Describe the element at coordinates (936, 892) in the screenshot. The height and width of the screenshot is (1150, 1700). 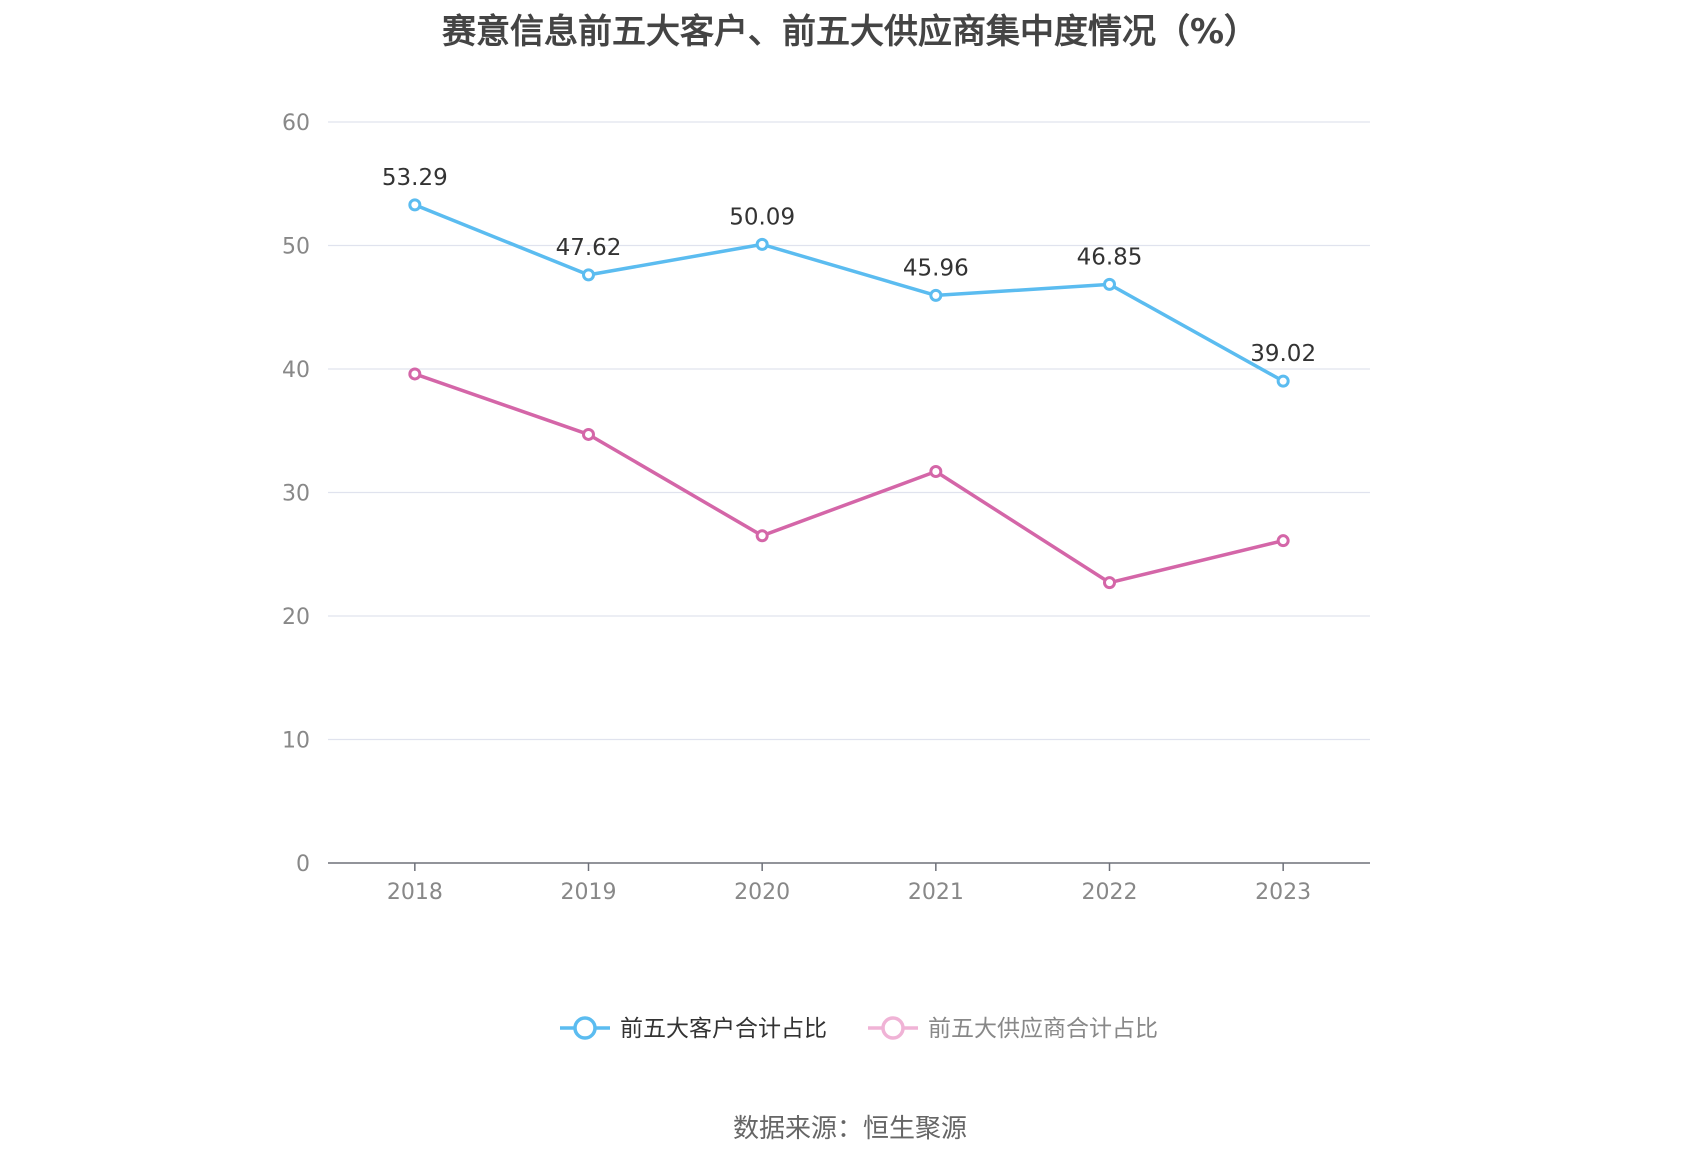
I see `x-tick-label: 2021` at that location.